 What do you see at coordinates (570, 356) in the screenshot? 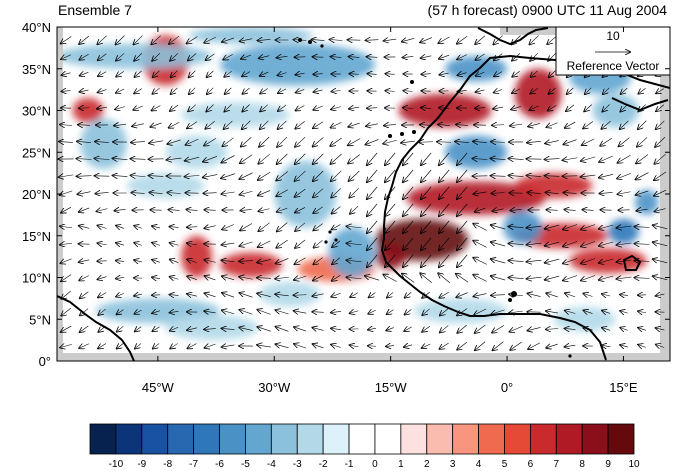
I see `island-sao-tome` at bounding box center [570, 356].